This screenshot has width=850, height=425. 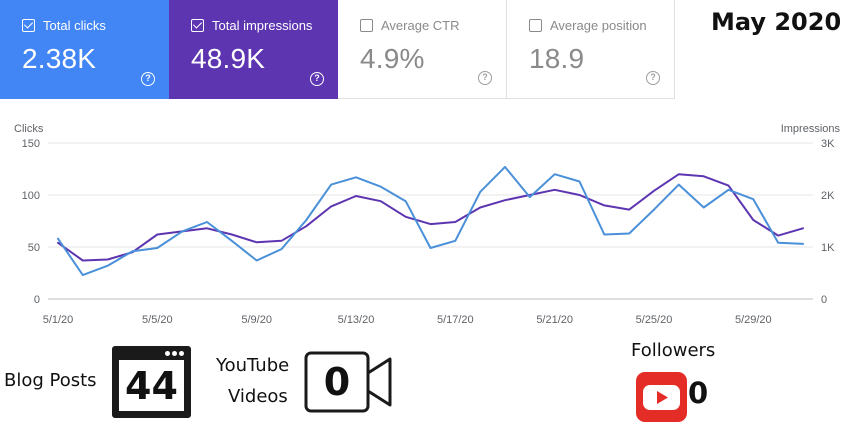 What do you see at coordinates (34, 248) in the screenshot?
I see `left-tick-label: 50` at bounding box center [34, 248].